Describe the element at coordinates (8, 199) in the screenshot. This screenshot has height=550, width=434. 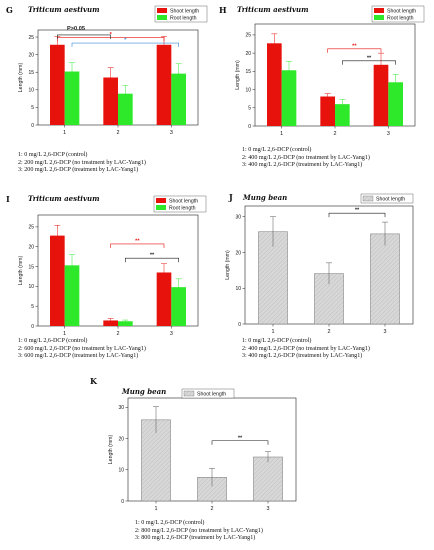
I see `panel-letter: I` at that location.